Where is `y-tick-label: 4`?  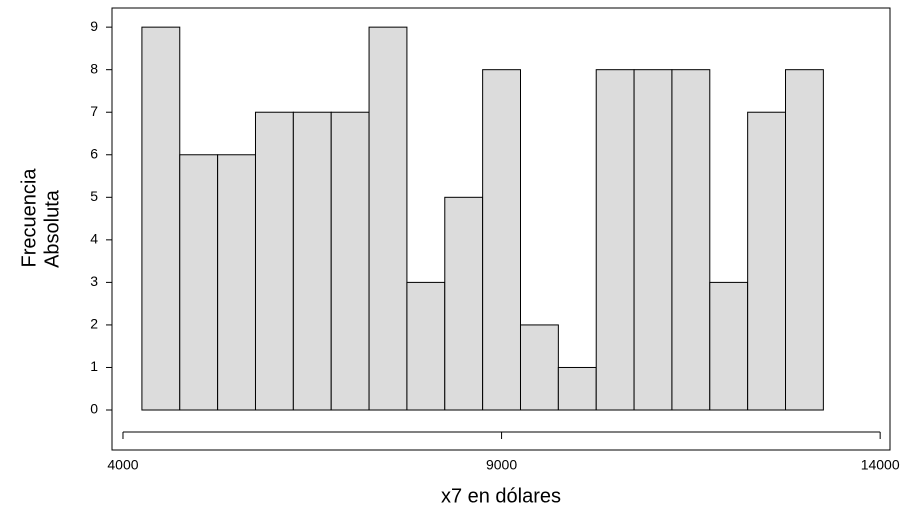
y-tick-label: 4 is located at coordinates (94, 239).